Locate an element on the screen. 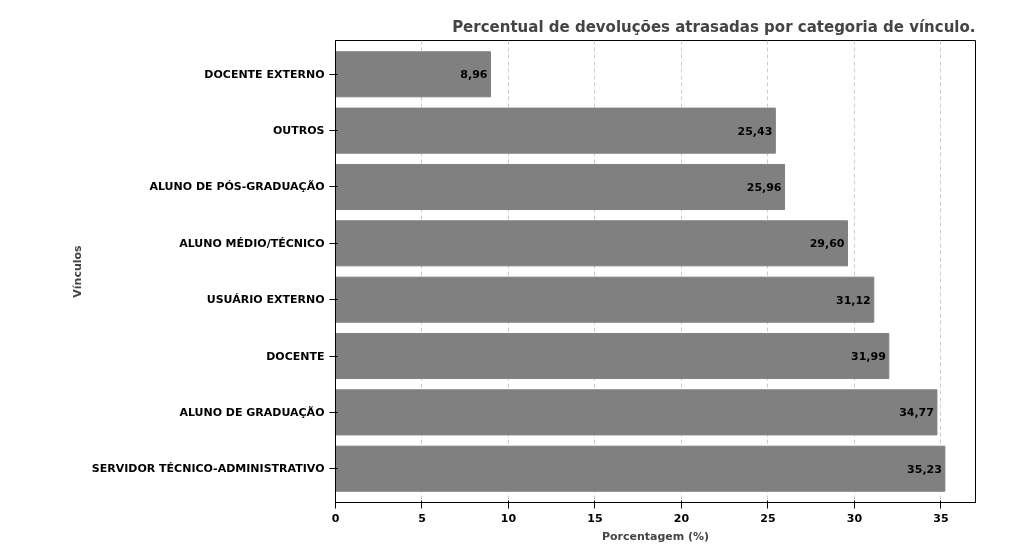  y-tick-label: SERVIDOR TÉCNICO-ADMINISTRATIVO is located at coordinates (208, 469).